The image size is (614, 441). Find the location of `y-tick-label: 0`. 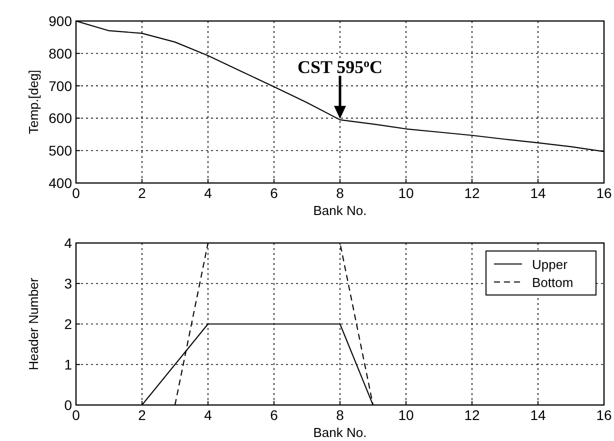

y-tick-label: 0 is located at coordinates (68, 405).